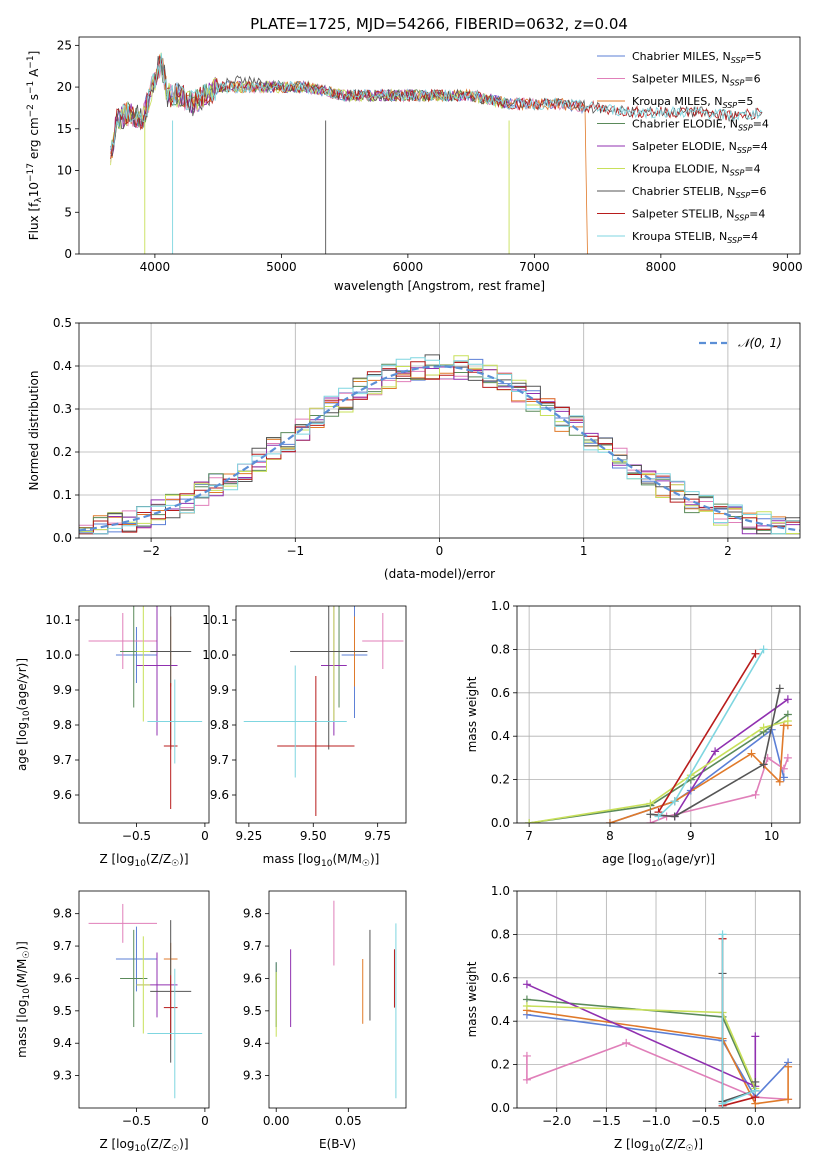  Describe the element at coordinates (500, 978) in the screenshot. I see `massweight-vs-Z-ytick-label: 0.6` at that location.